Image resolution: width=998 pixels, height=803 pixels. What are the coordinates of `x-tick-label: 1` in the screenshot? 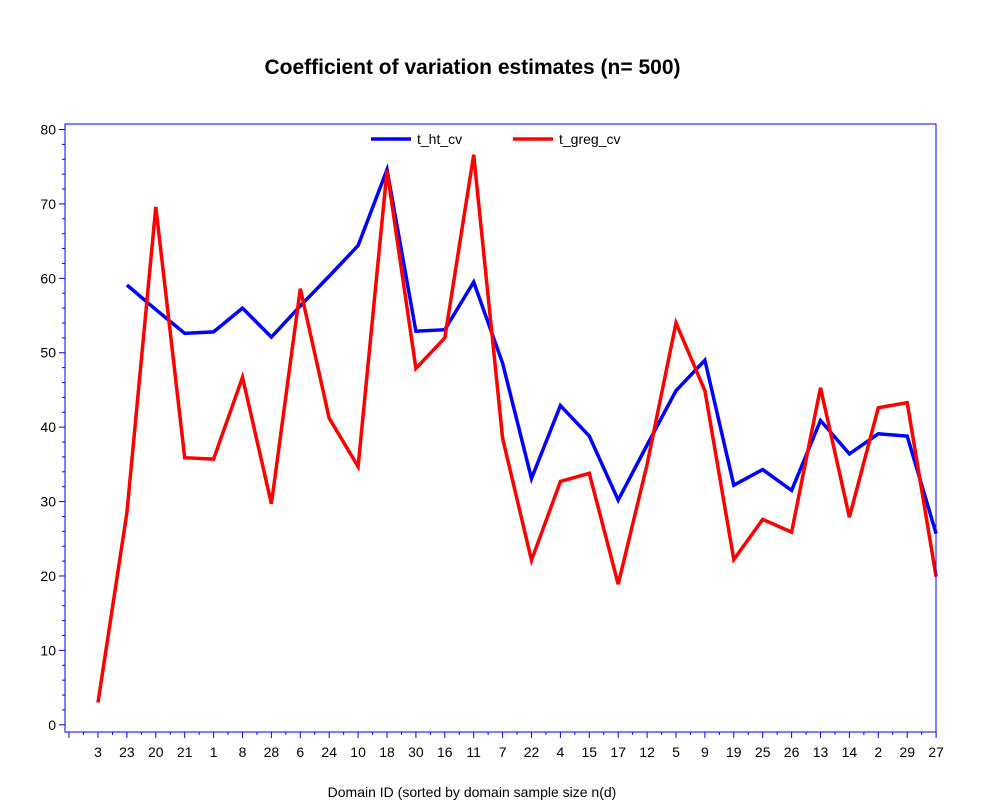 It's located at (214, 752).